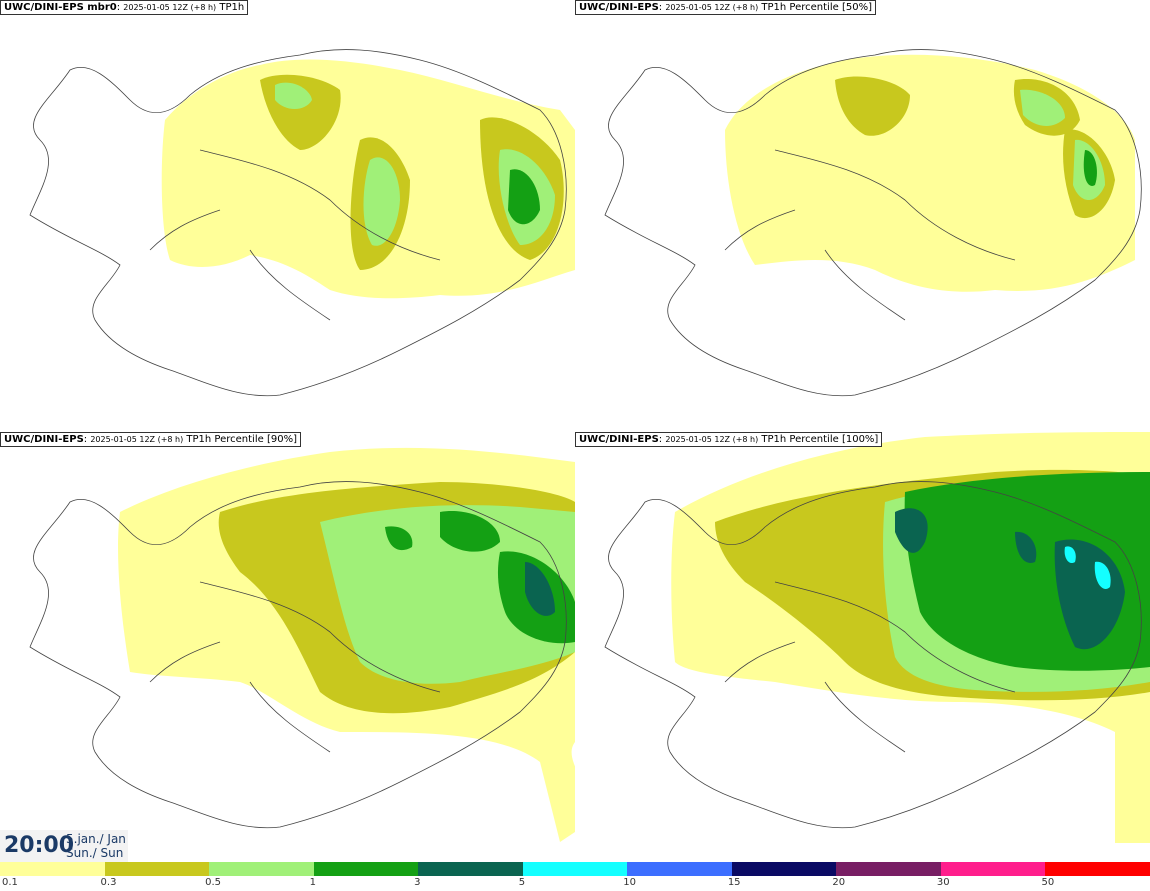 The image size is (1150, 891). What do you see at coordinates (734, 882) in the screenshot?
I see `color-scale-tick-label: 15` at bounding box center [734, 882].